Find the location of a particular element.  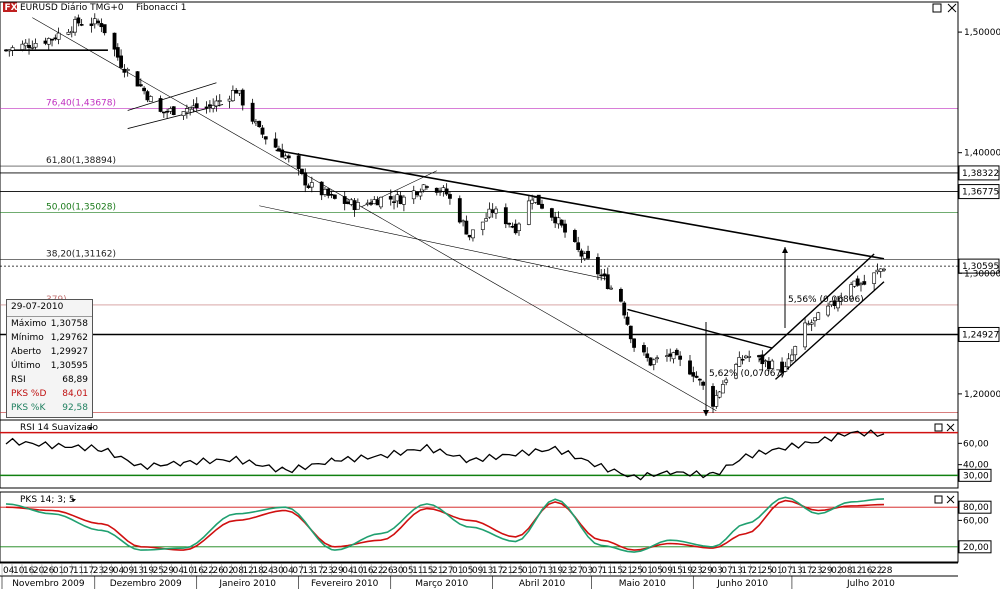

pks-dropdown-icon is located at coordinates (73, 500).